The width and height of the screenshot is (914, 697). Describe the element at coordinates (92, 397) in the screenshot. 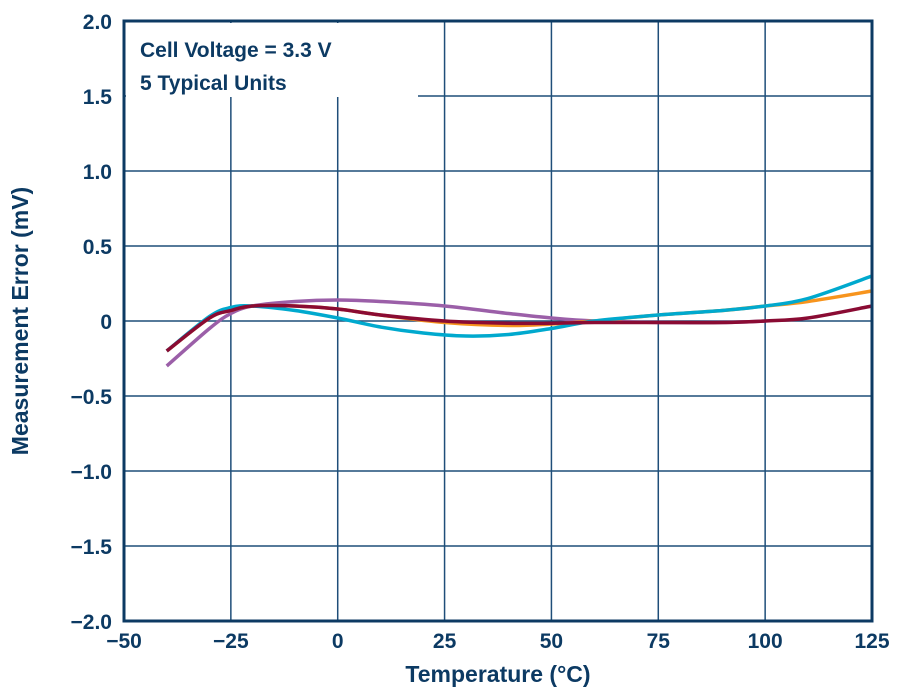

I see `y-tick-label: −0.5` at that location.